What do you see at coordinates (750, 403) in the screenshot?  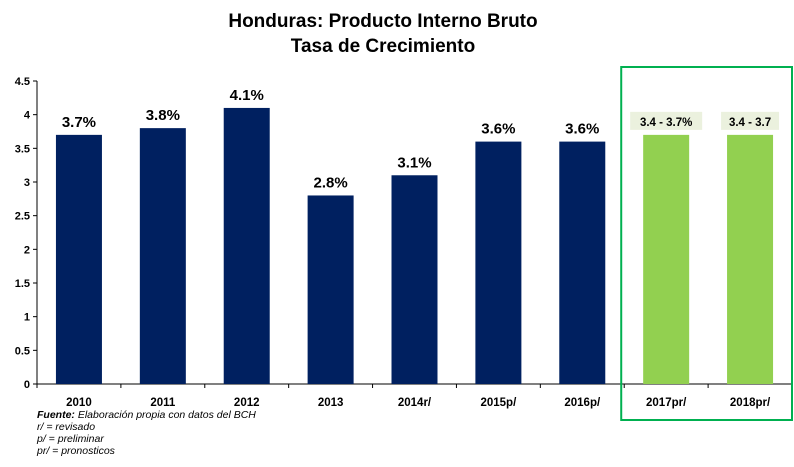 I see `x-category-label: 2018pr/` at bounding box center [750, 403].